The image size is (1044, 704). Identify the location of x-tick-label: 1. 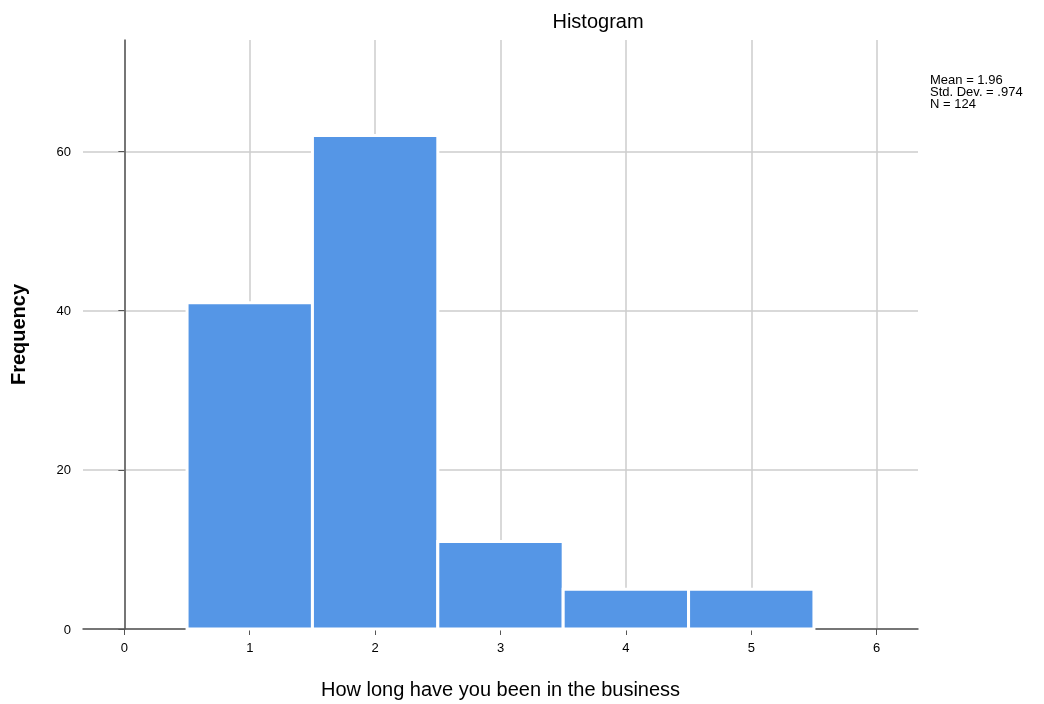
(250, 647).